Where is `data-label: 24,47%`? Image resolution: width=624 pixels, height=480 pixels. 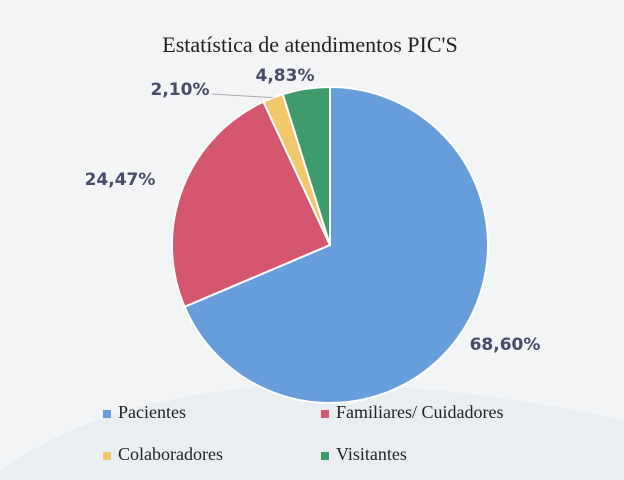
data-label: 24,47% is located at coordinates (120, 180).